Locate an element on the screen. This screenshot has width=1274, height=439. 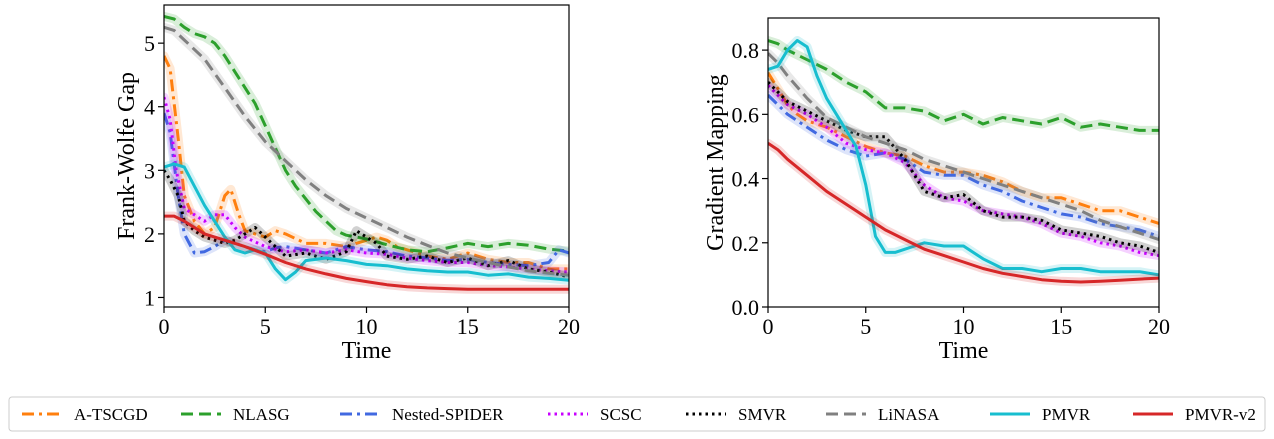
legend-item-nlasg: NLASG is located at coordinates (235, 414).